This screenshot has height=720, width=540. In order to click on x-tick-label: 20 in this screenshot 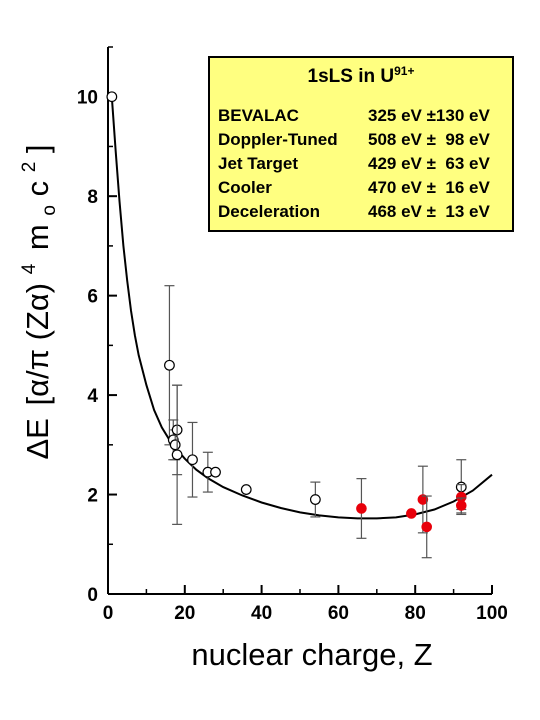, I will do `click(184, 613)`.